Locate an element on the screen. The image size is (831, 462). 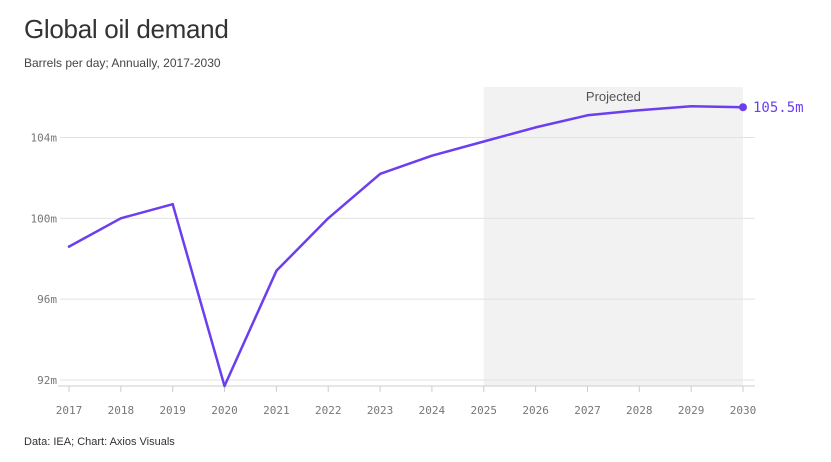
x-tick-label: 2020 is located at coordinates (224, 410).